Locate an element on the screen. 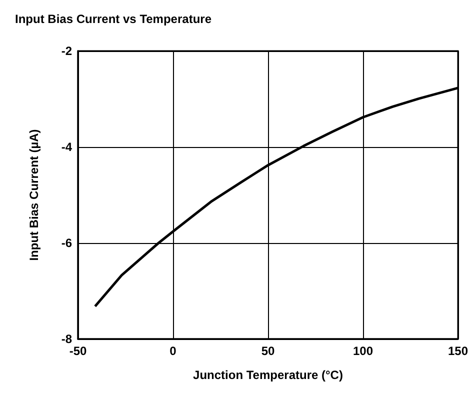 Image resolution: width=472 pixels, height=402 pixels. y-tick-label: -8 is located at coordinates (66, 339).